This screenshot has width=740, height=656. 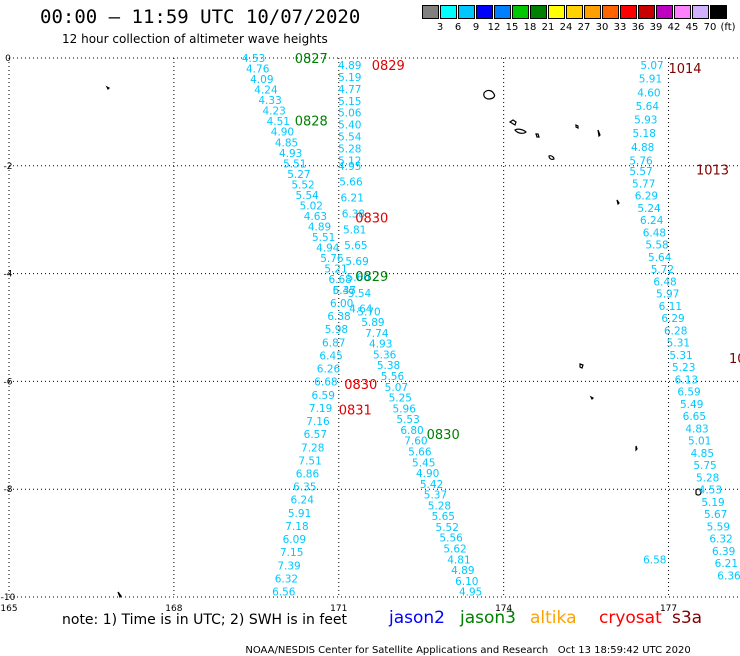 What do you see at coordinates (8, 490) in the screenshot?
I see `latitude-tick-label: -8` at bounding box center [8, 490].